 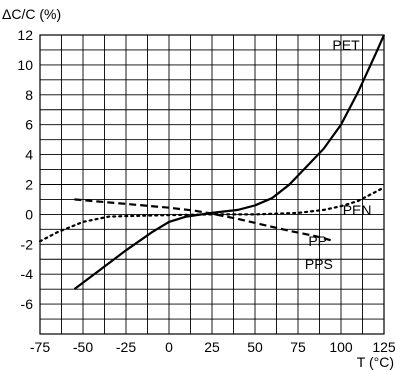 What do you see at coordinates (346, 45) in the screenshot?
I see `series-label-pet: PET` at bounding box center [346, 45].